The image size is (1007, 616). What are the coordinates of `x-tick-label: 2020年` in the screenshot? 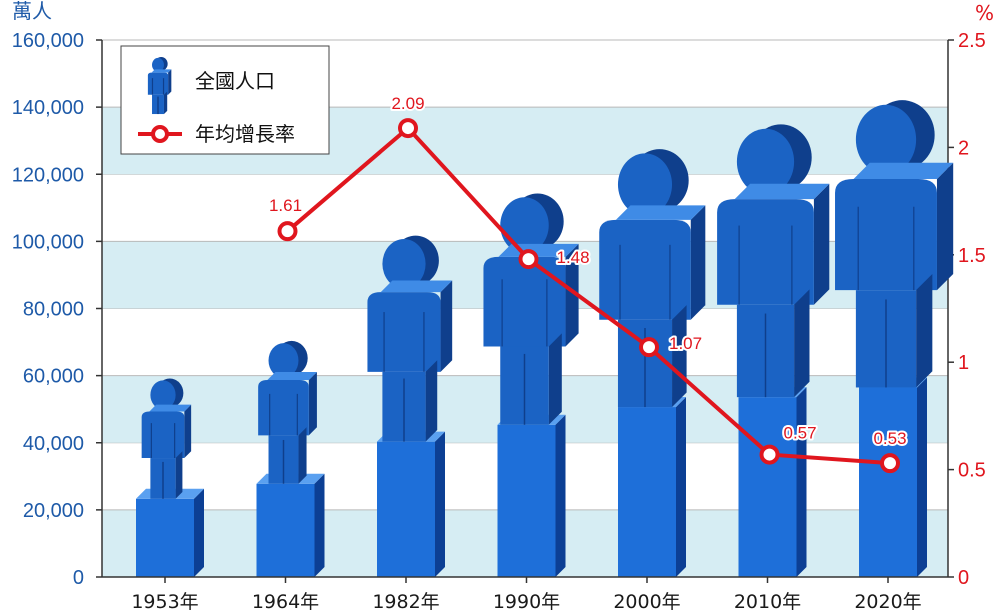 It's located at (887, 602).